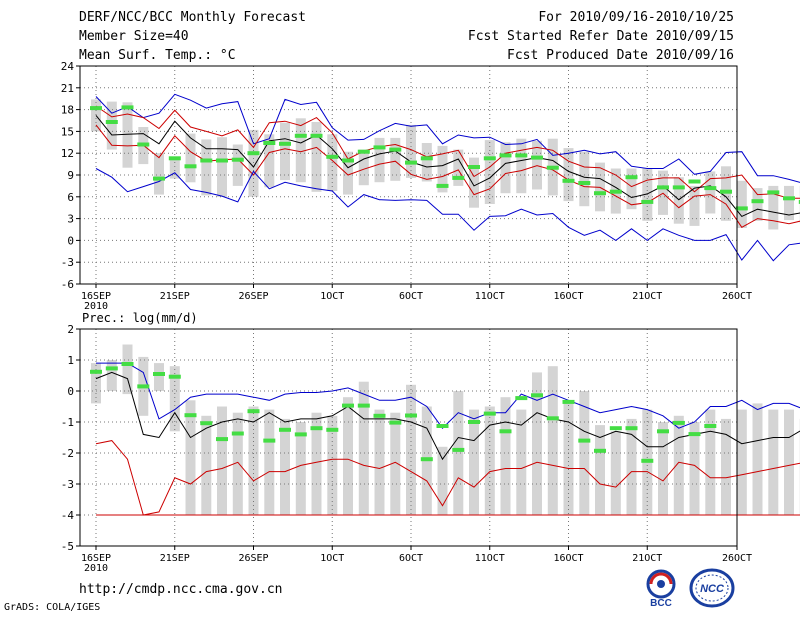 This screenshot has height=618, width=800. What do you see at coordinates (737, 558) in the screenshot?
I see `precipitation-xtick-label: 26OCT` at bounding box center [737, 558].